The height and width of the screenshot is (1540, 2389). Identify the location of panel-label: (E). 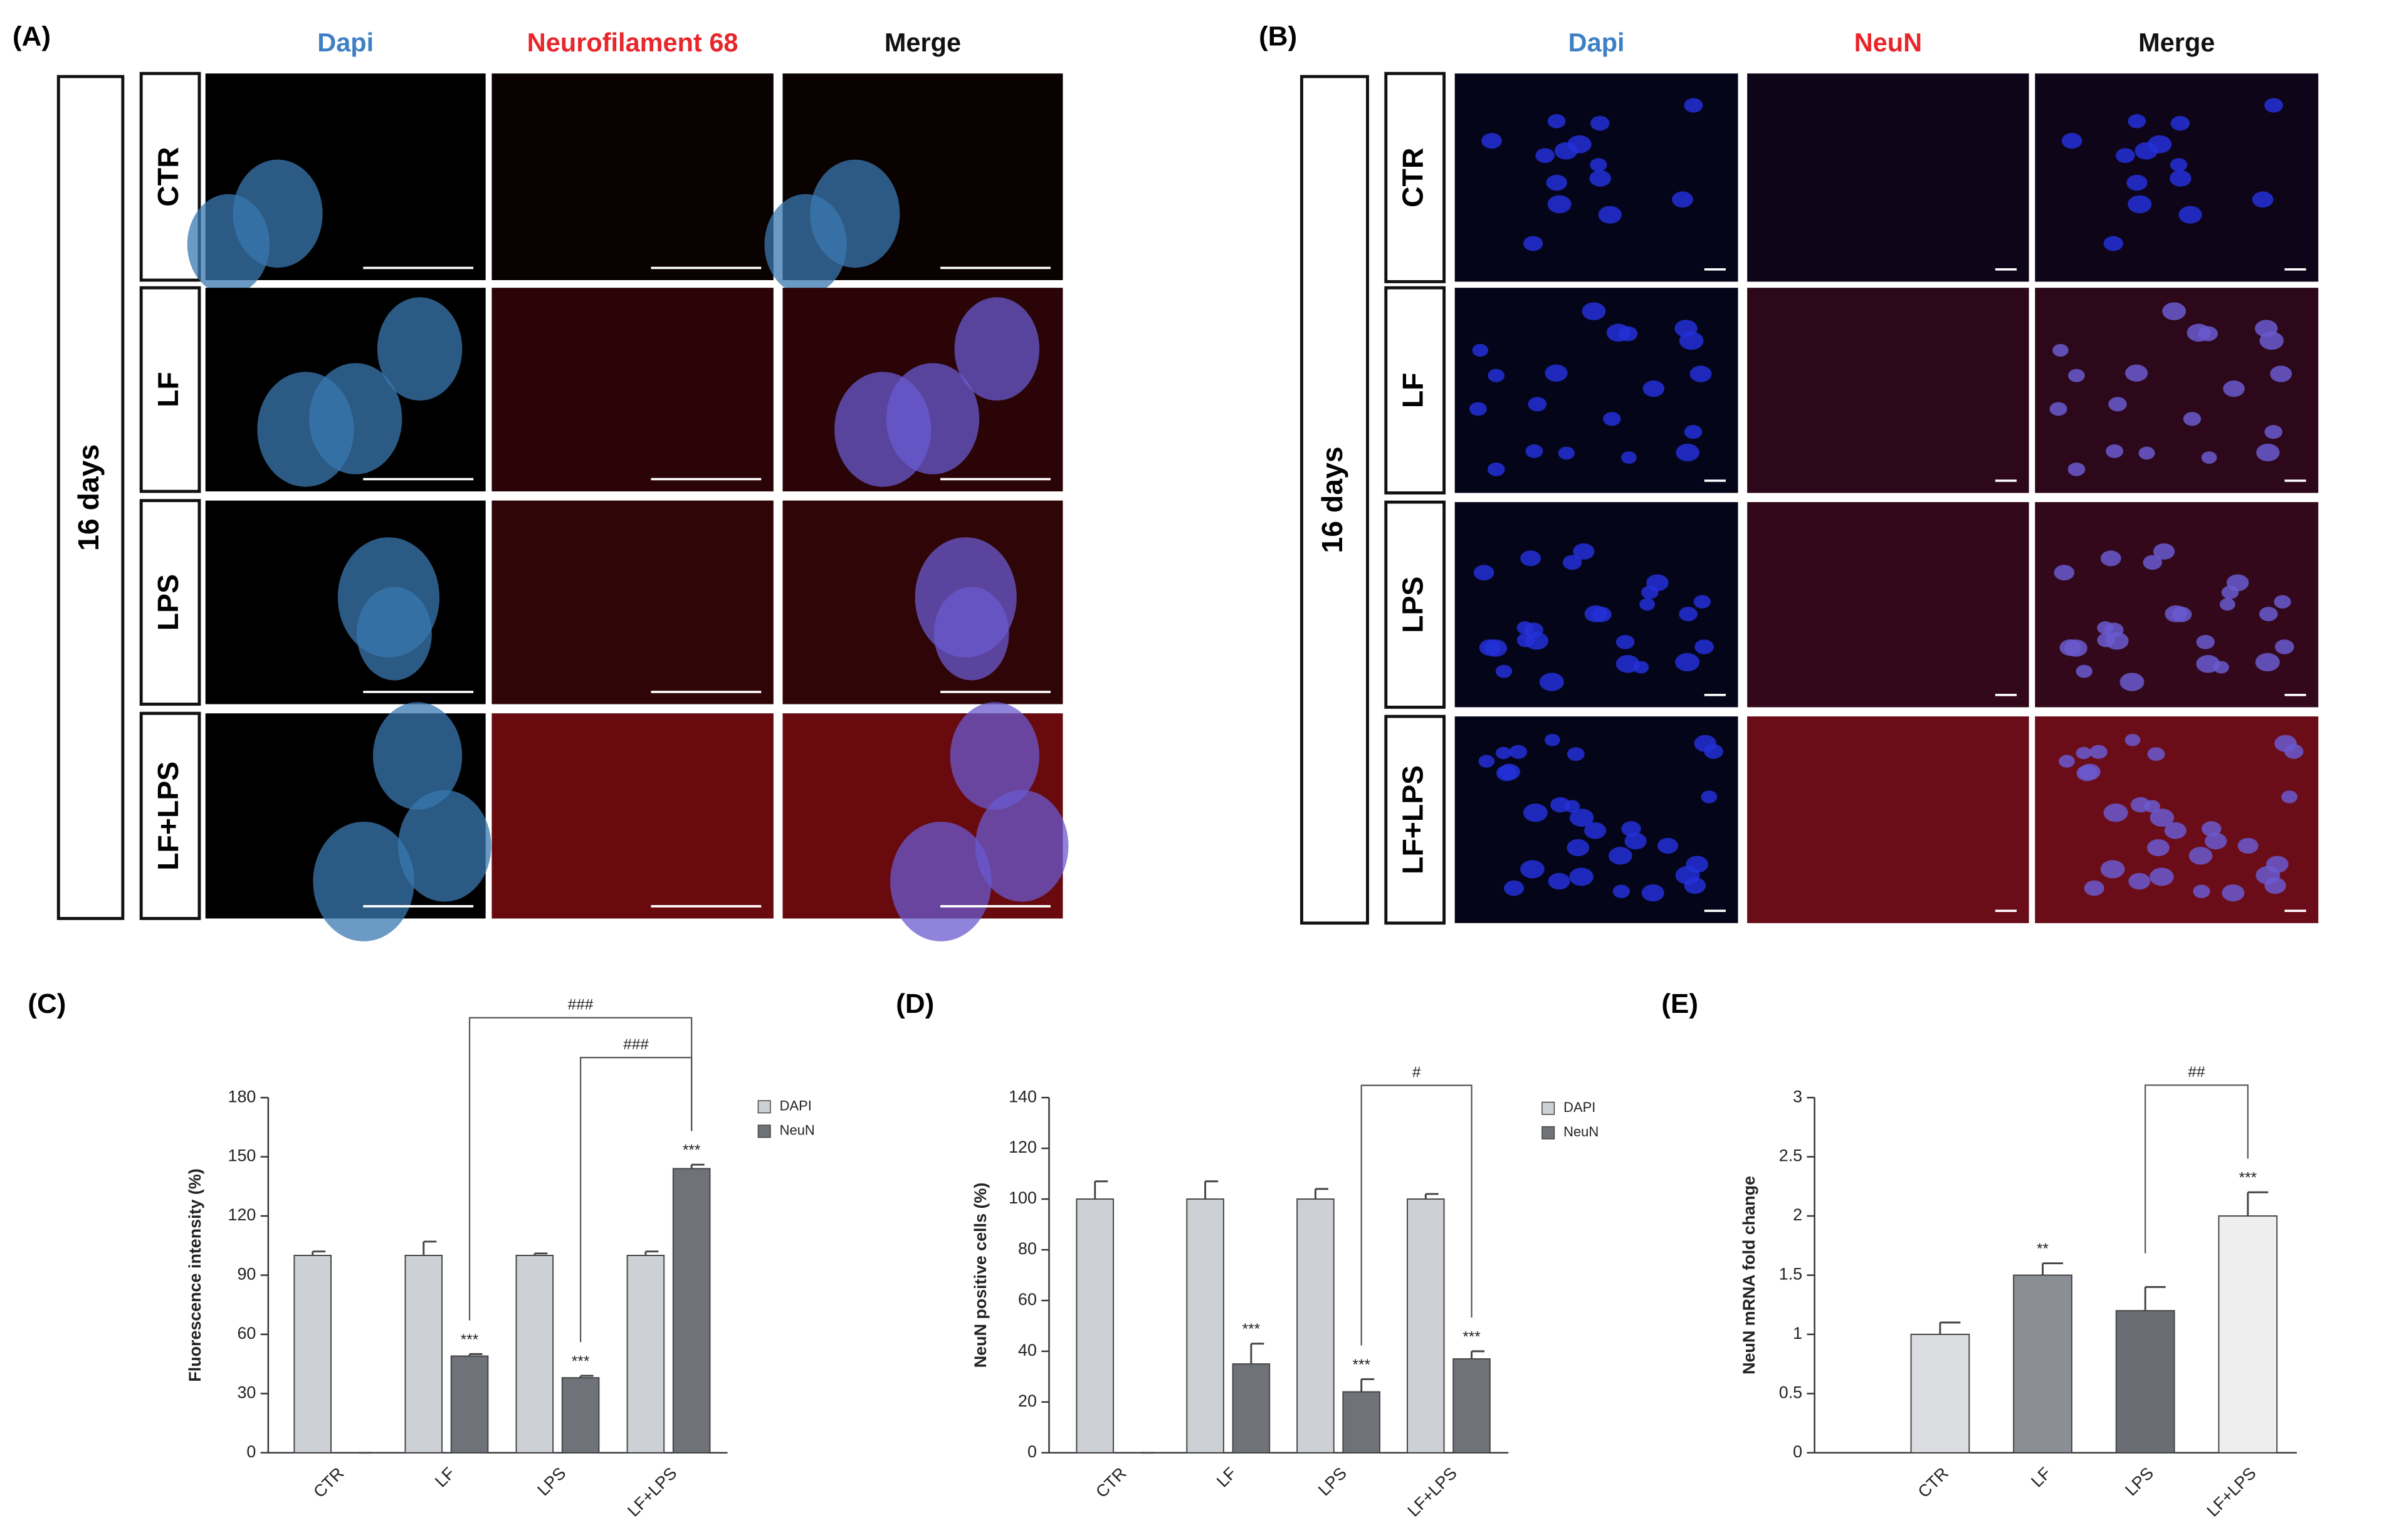
(1679, 1003).